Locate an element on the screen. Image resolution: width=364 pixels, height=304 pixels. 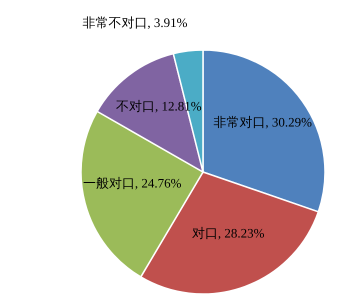
slice-label: 非常对口, 30.29% is located at coordinates (262, 122).